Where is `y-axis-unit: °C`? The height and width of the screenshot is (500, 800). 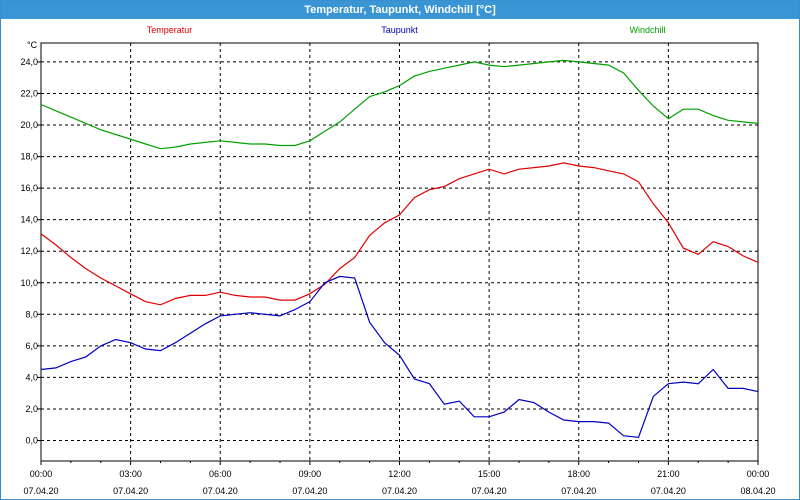
y-axis-unit: °C is located at coordinates (32, 45).